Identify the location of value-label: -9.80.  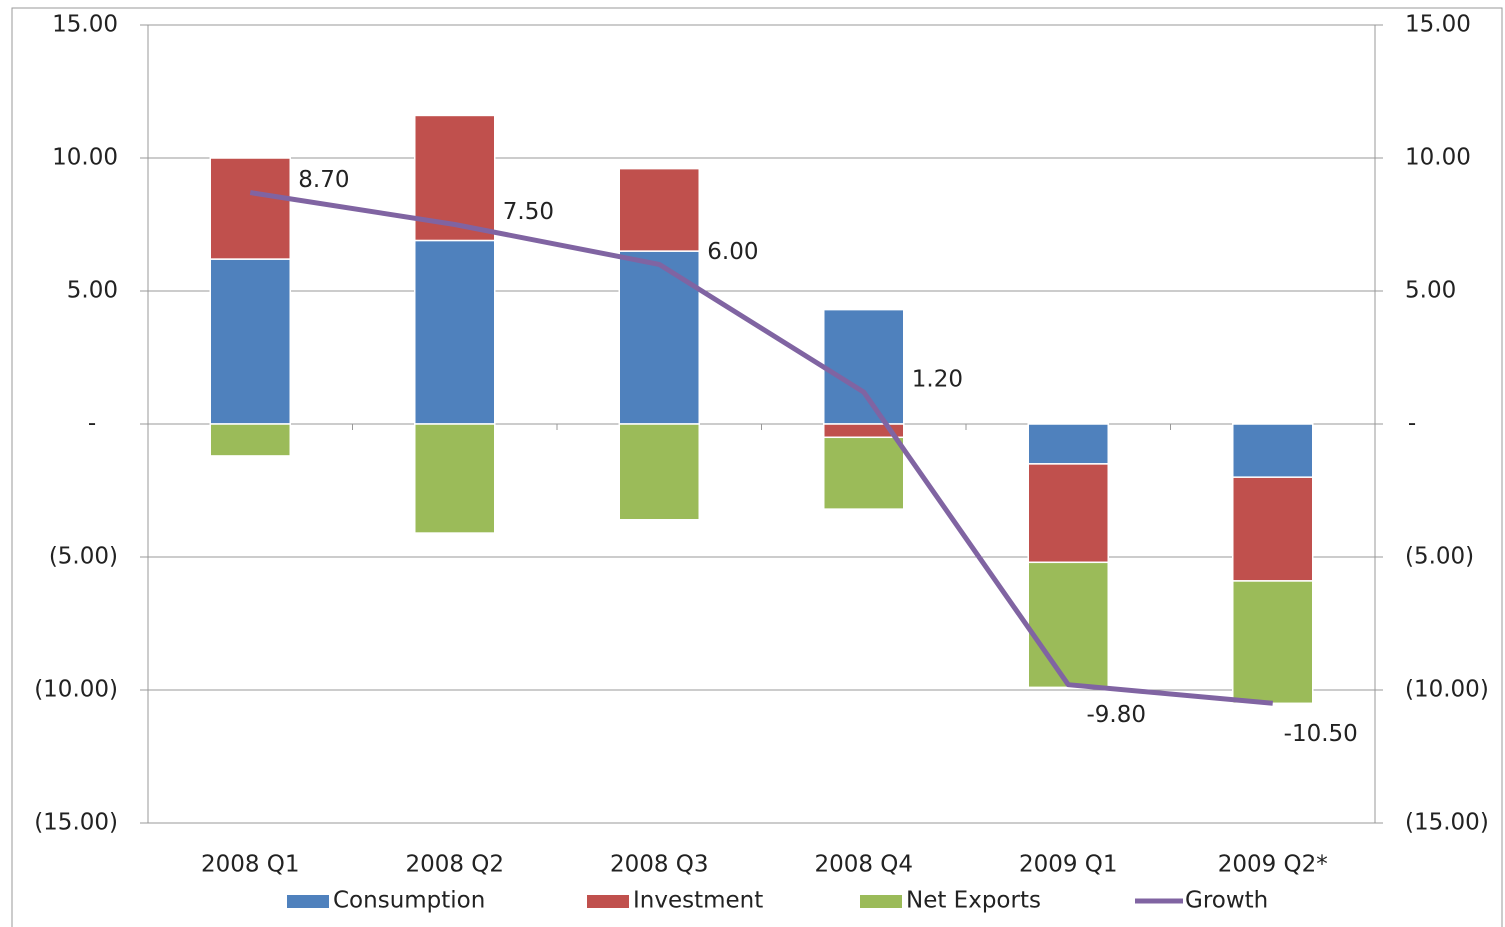
(1116, 715).